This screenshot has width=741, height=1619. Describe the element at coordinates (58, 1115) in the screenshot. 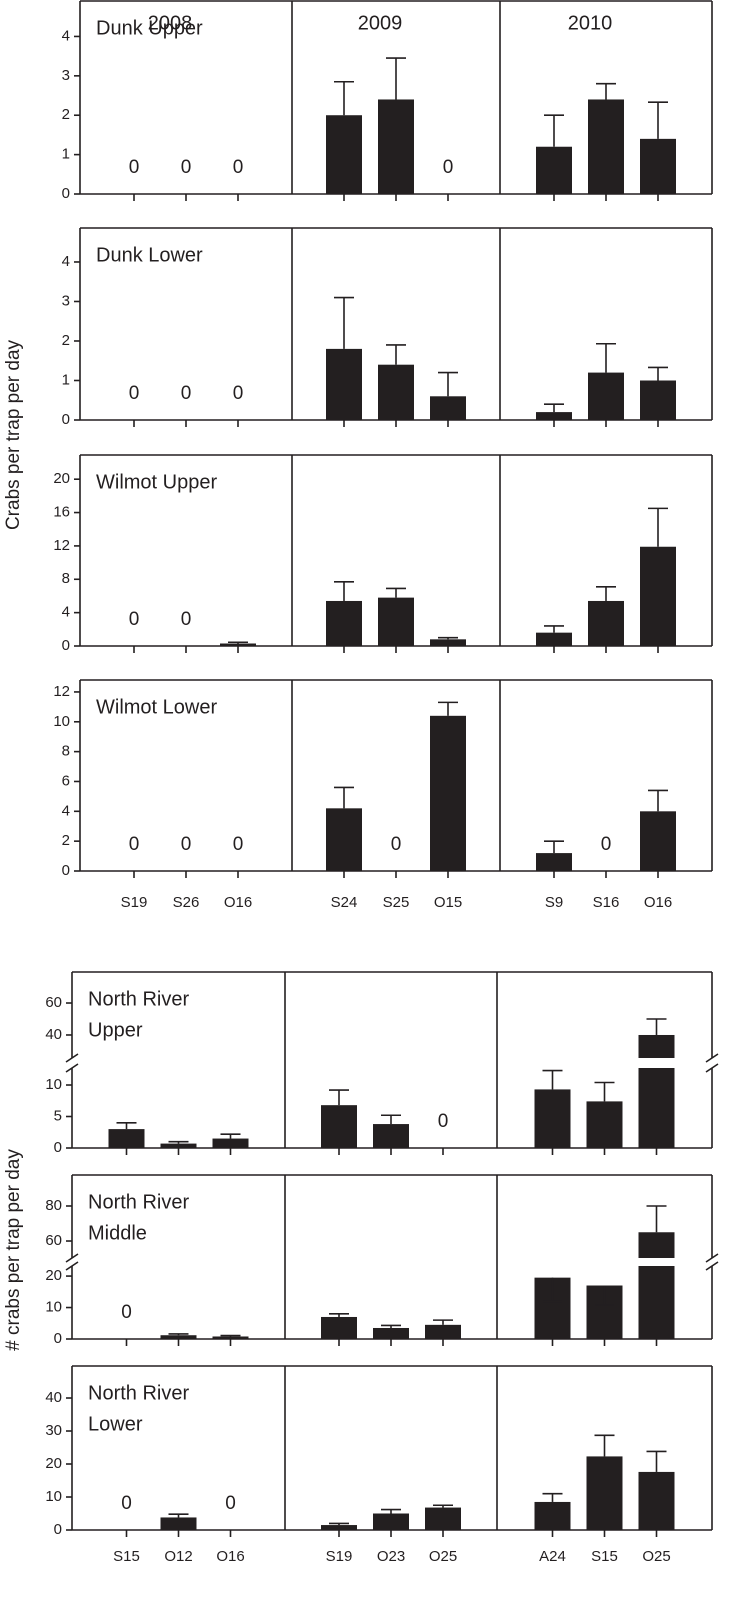

I see `y-tick-label: 5` at that location.